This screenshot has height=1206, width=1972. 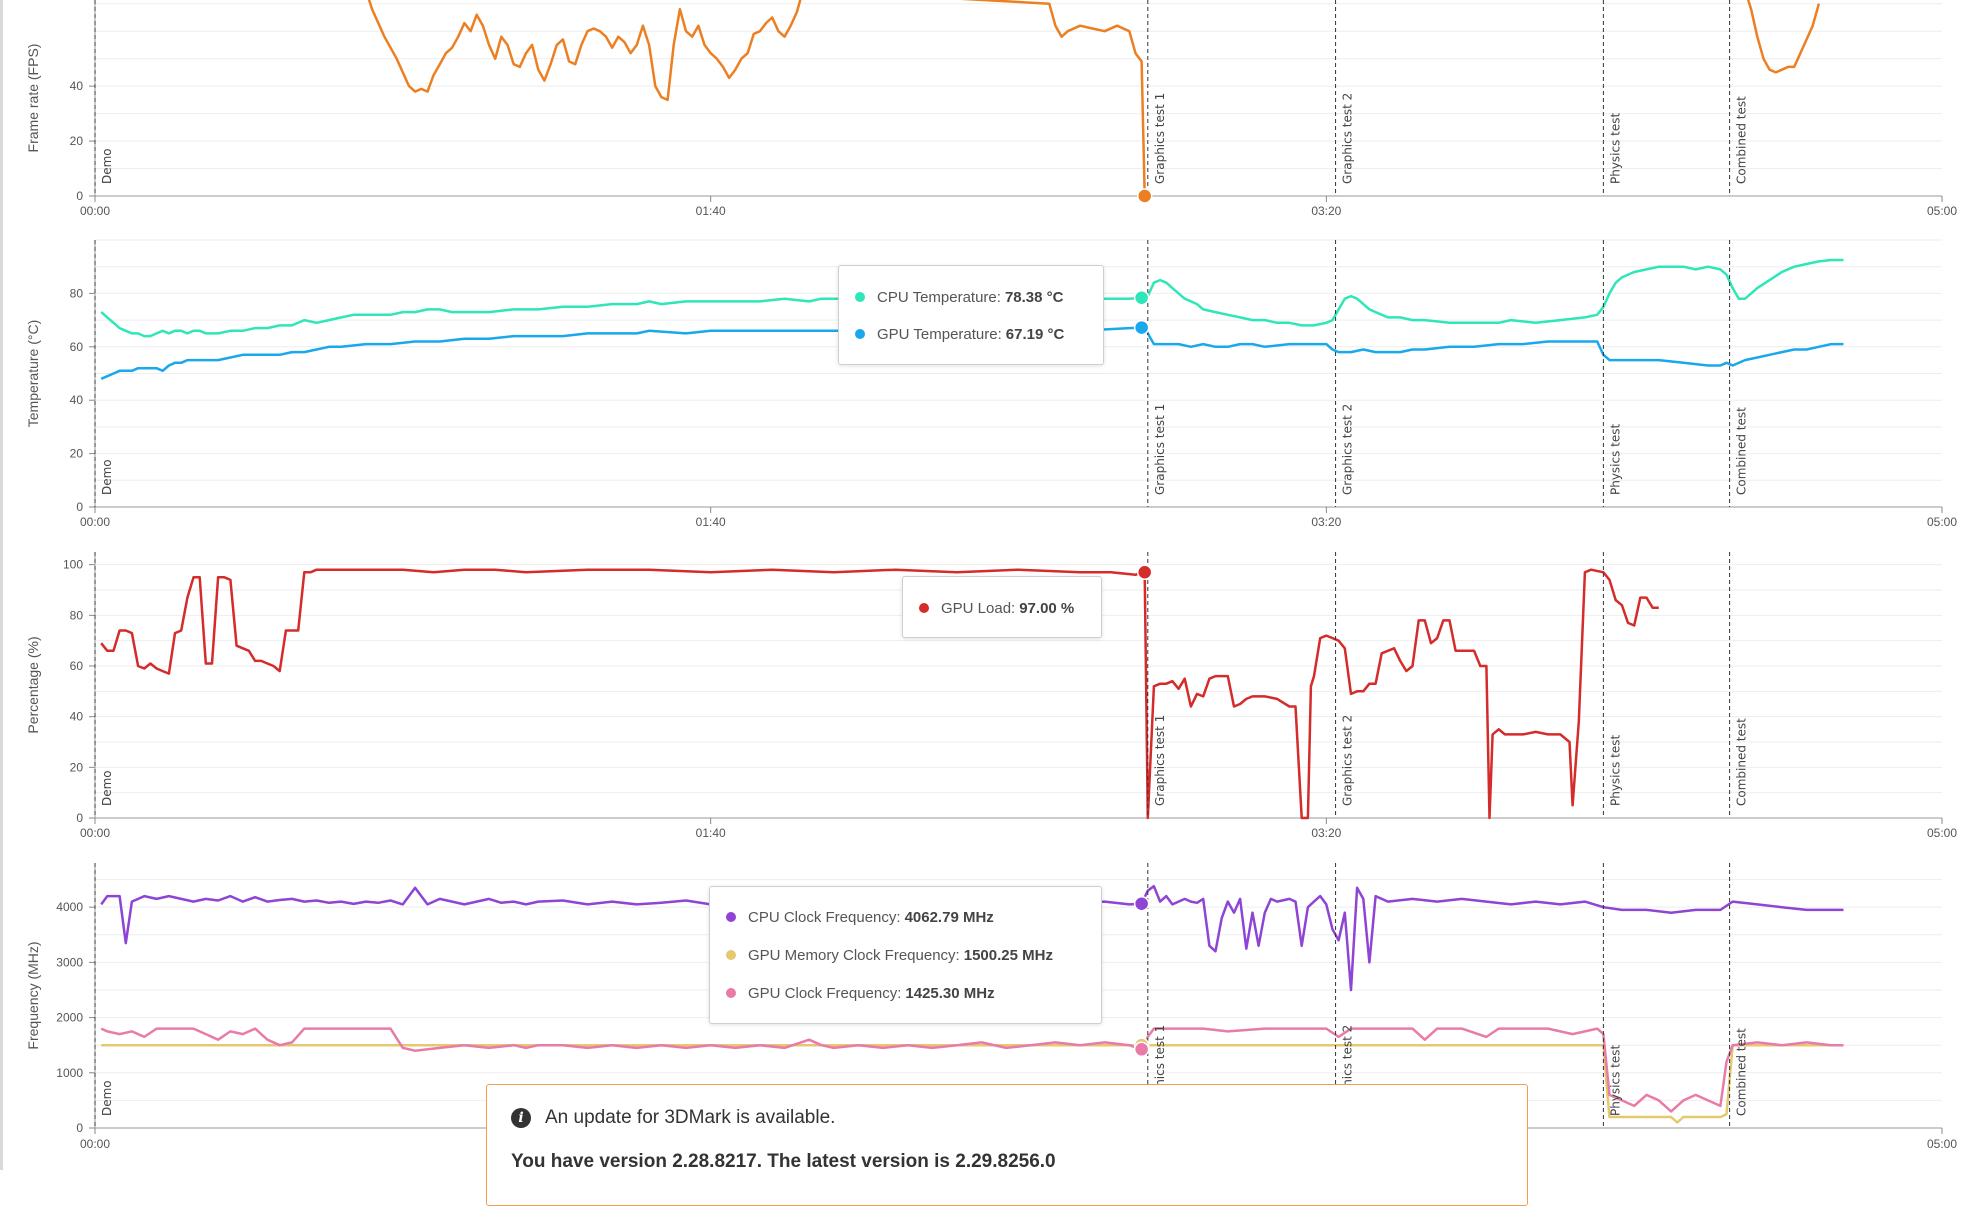 What do you see at coordinates (73, 565) in the screenshot?
I see `load-y-tick-label: 100` at bounding box center [73, 565].